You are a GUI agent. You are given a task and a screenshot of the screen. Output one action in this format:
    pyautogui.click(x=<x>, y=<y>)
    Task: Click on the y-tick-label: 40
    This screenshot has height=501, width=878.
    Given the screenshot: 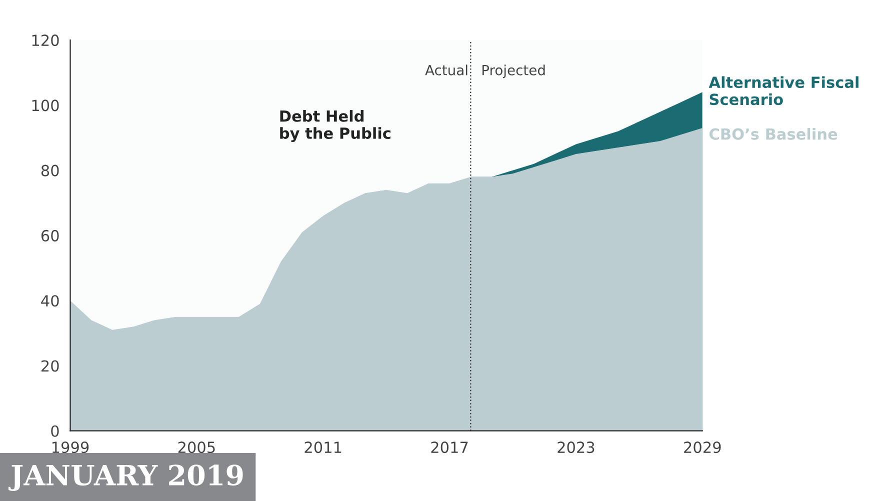 What is the action you would take?
    pyautogui.click(x=50, y=301)
    